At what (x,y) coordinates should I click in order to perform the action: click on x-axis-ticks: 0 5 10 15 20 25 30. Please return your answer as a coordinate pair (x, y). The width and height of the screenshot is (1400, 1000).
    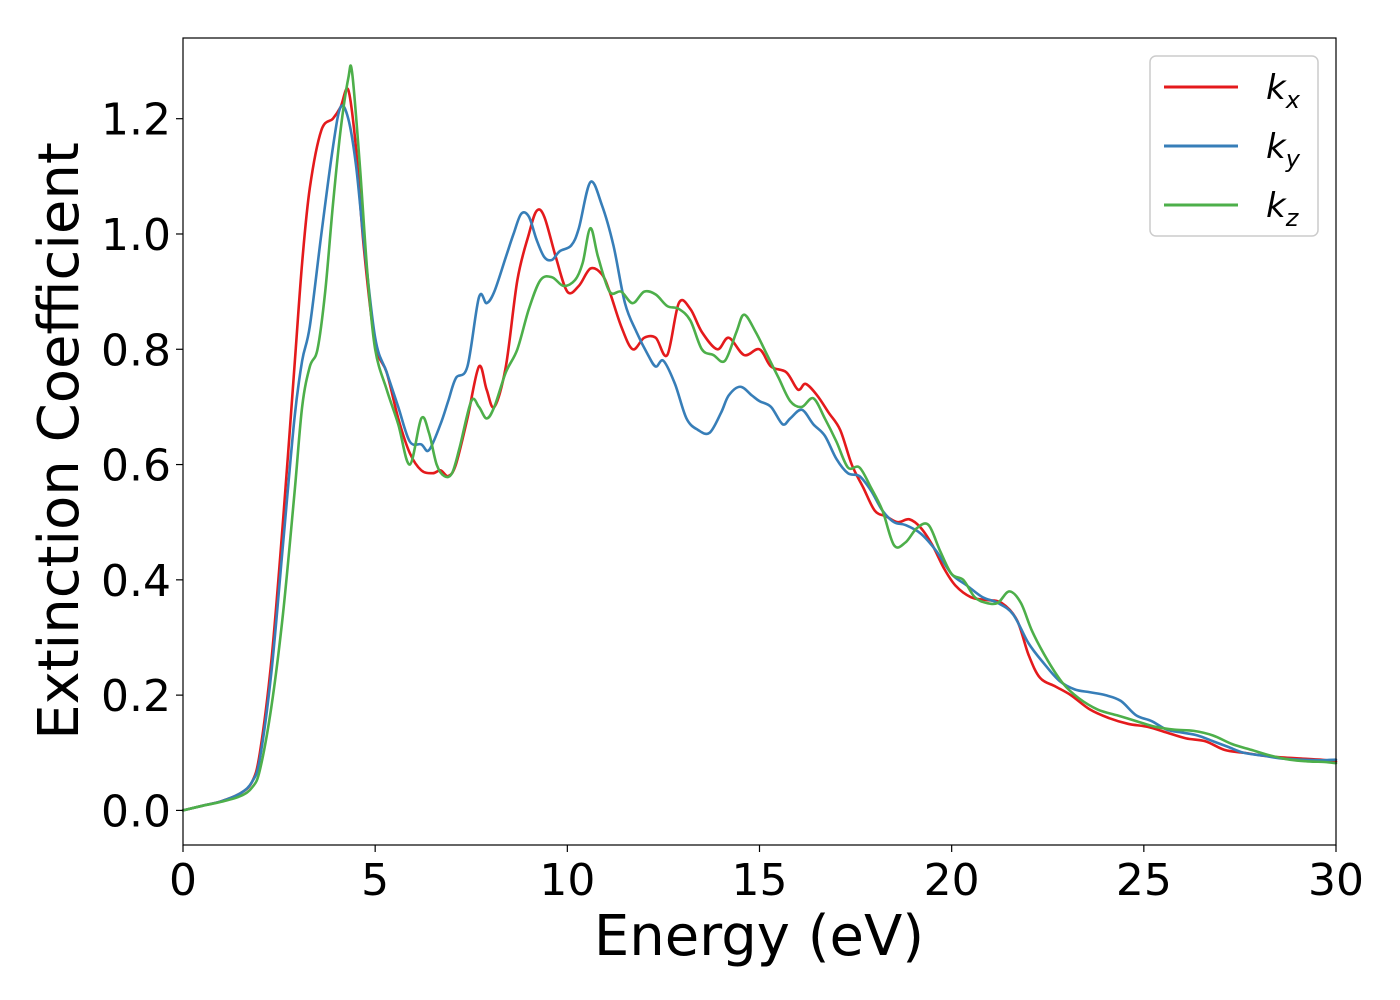
    Looking at the image, I should click on (766, 875).